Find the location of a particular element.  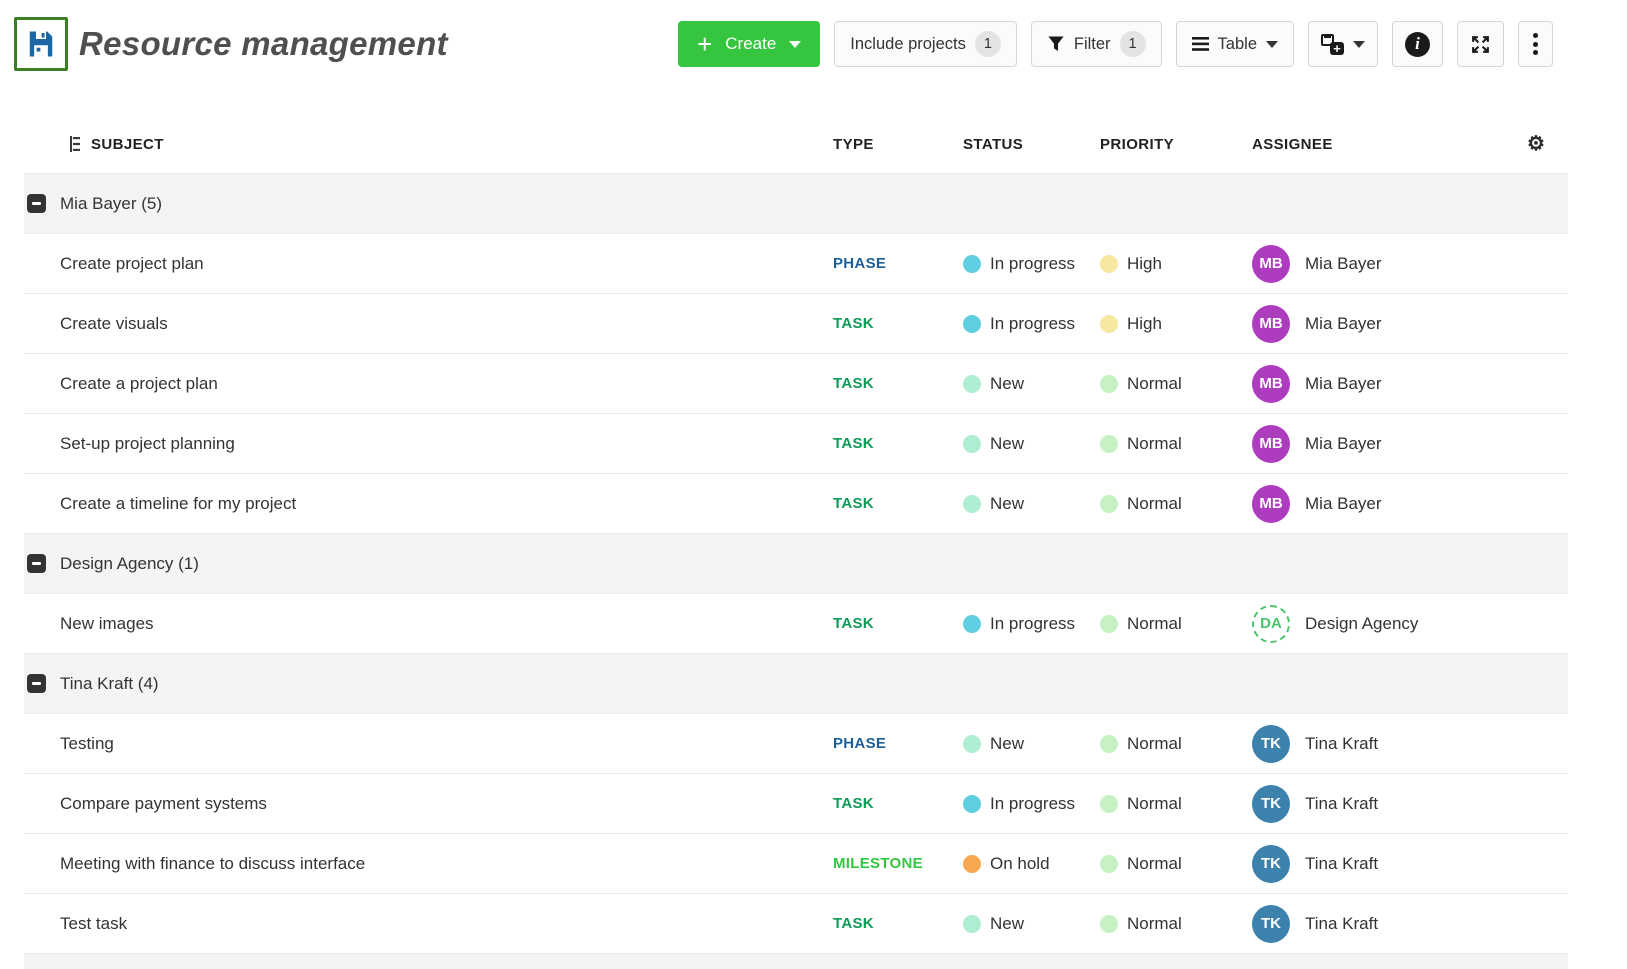

kebab-menu-icon is located at coordinates (1535, 44).